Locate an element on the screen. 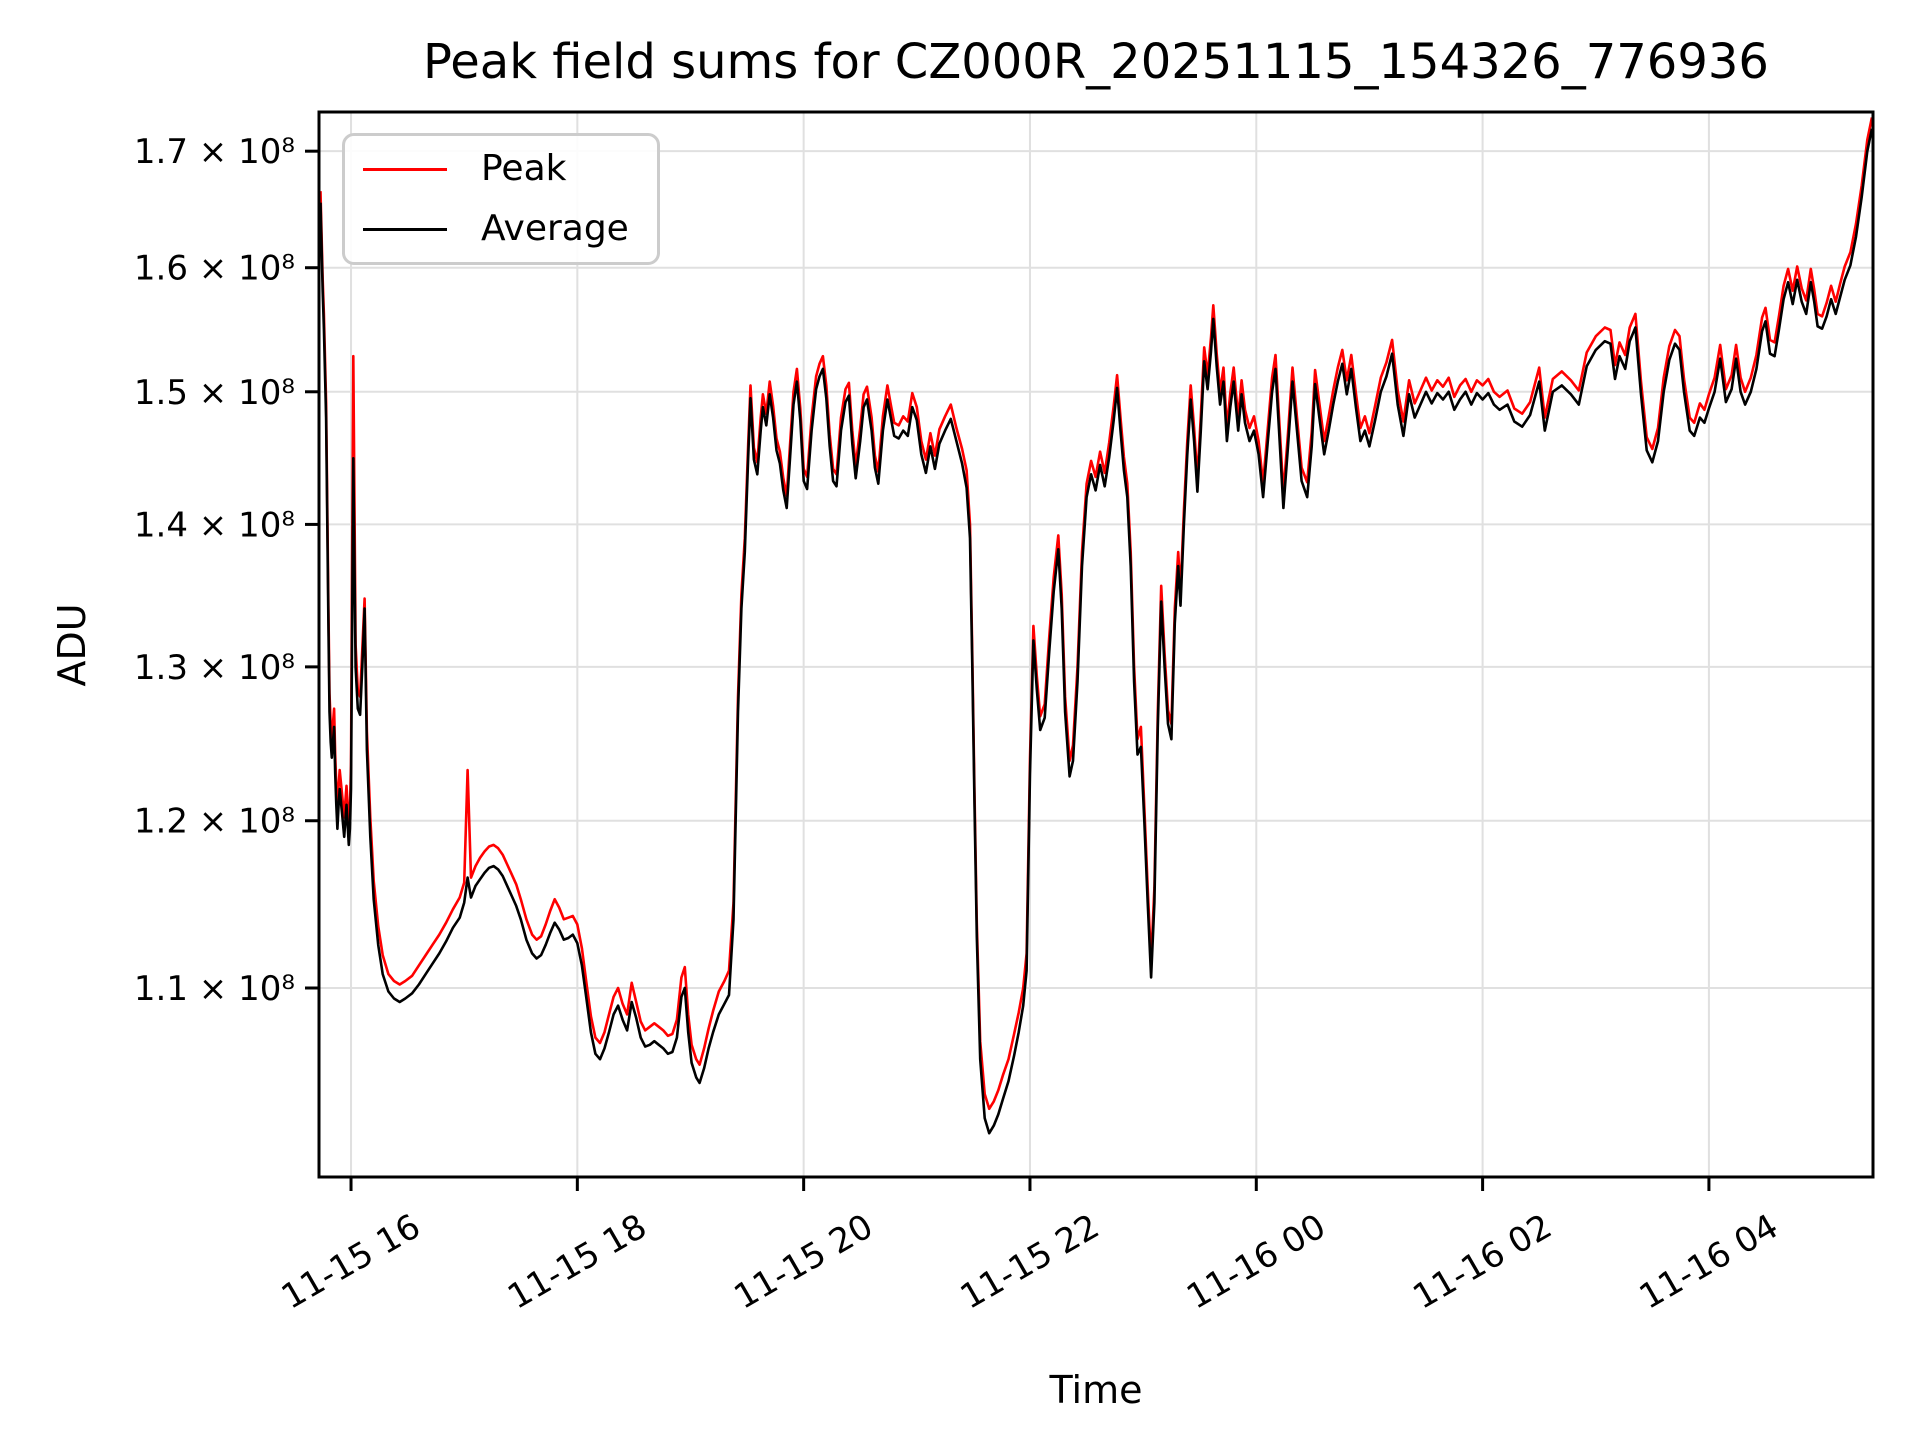  legend-label-average: Average is located at coordinates (555, 228).